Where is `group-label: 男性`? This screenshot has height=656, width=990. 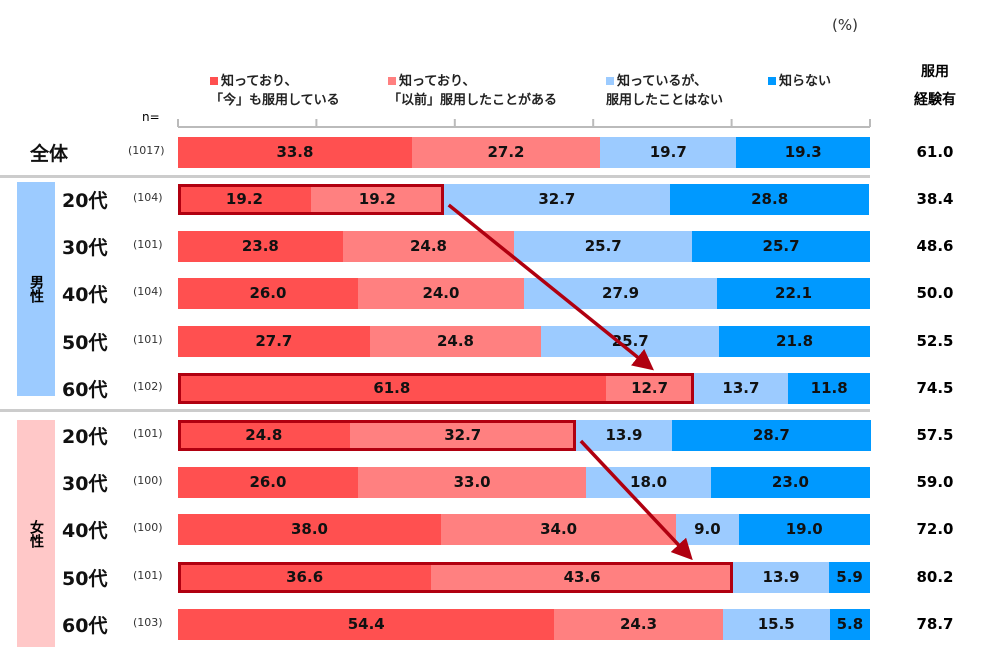
group-label: 男性 is located at coordinates (36, 289).